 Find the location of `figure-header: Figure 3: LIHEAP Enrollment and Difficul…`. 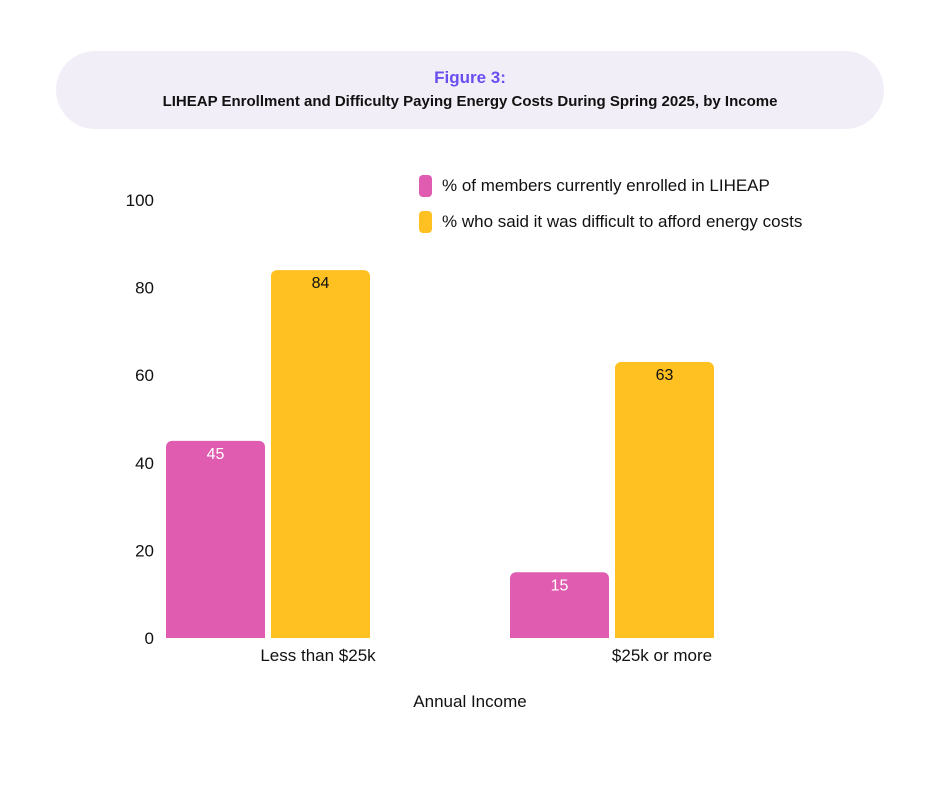

figure-header: Figure 3: LIHEAP Enrollment and Difficul… is located at coordinates (470, 90).